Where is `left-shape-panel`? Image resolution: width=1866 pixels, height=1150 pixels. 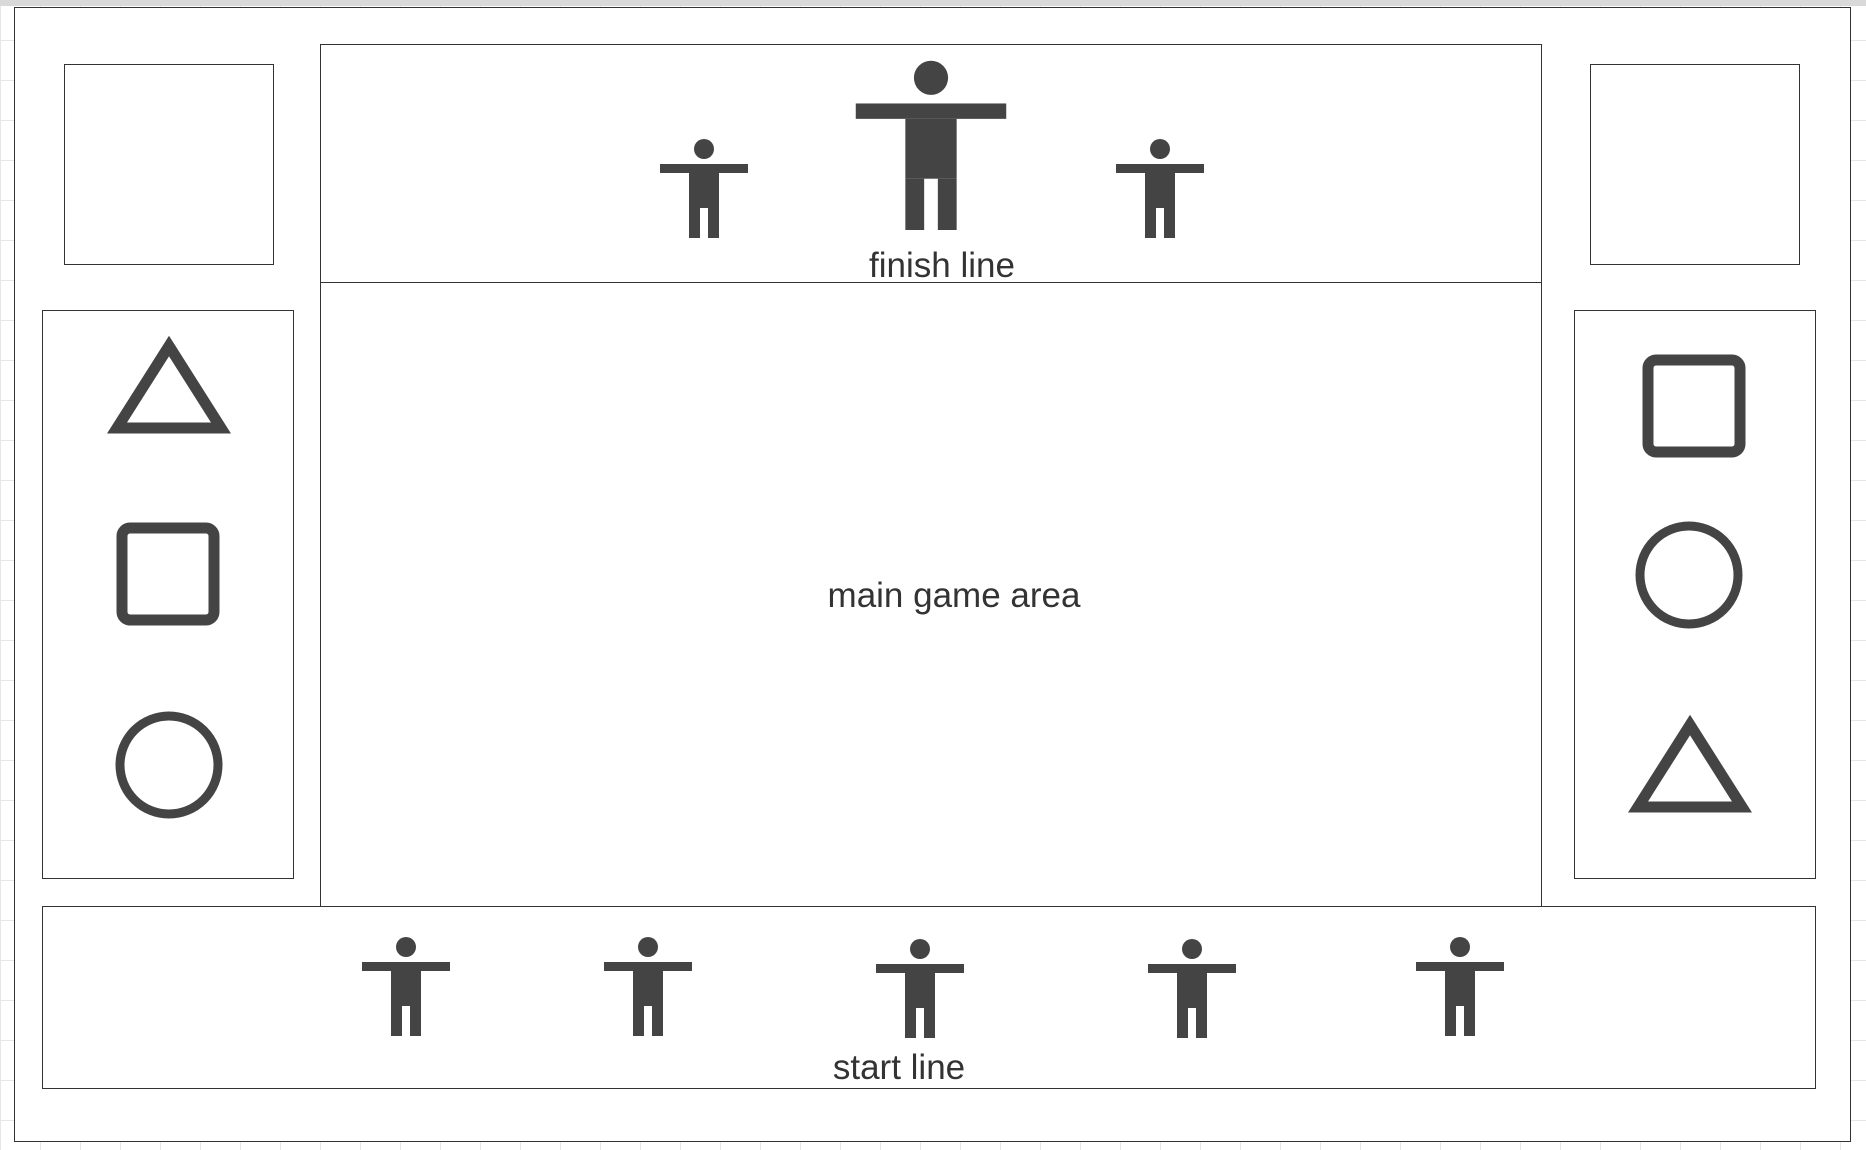
left-shape-panel is located at coordinates (168, 594).